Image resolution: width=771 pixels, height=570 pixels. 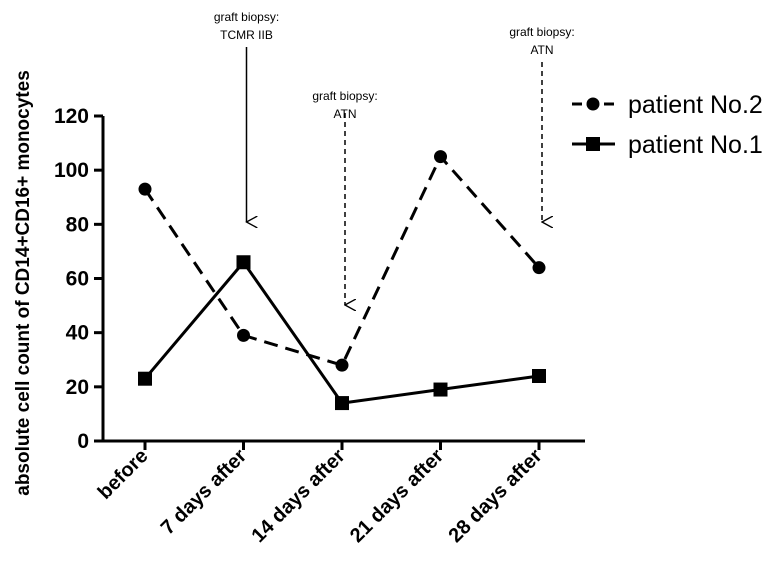 What do you see at coordinates (77, 224) in the screenshot?
I see `y-tick-label: 80` at bounding box center [77, 224].